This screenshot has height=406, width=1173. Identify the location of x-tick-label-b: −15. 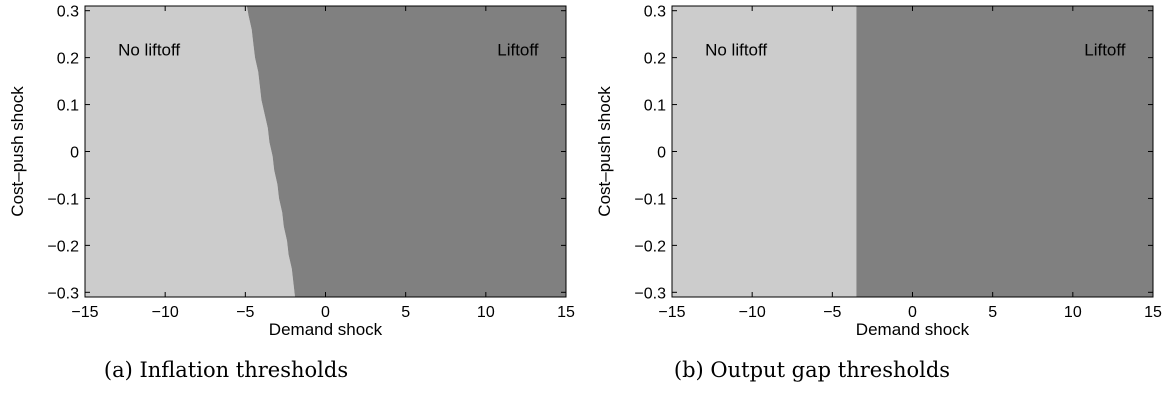
(671, 312).